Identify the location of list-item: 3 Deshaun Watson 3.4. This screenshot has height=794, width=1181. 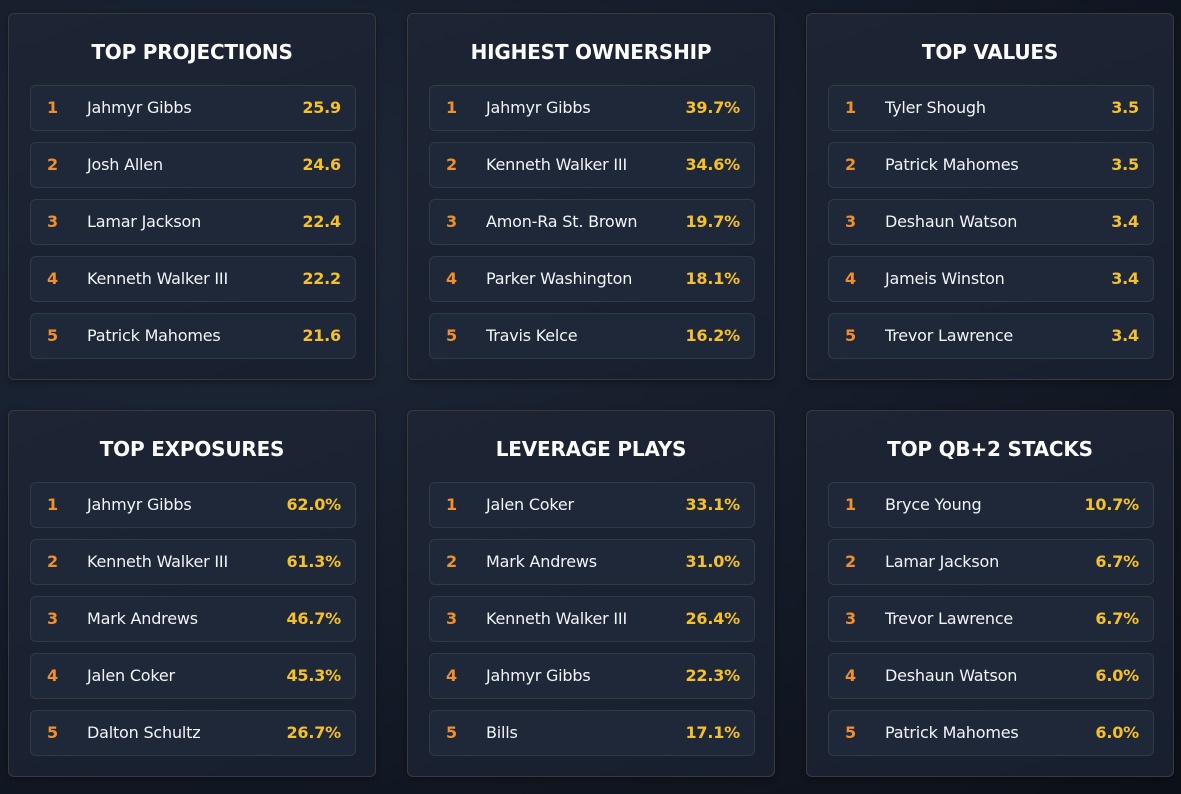
(991, 222).